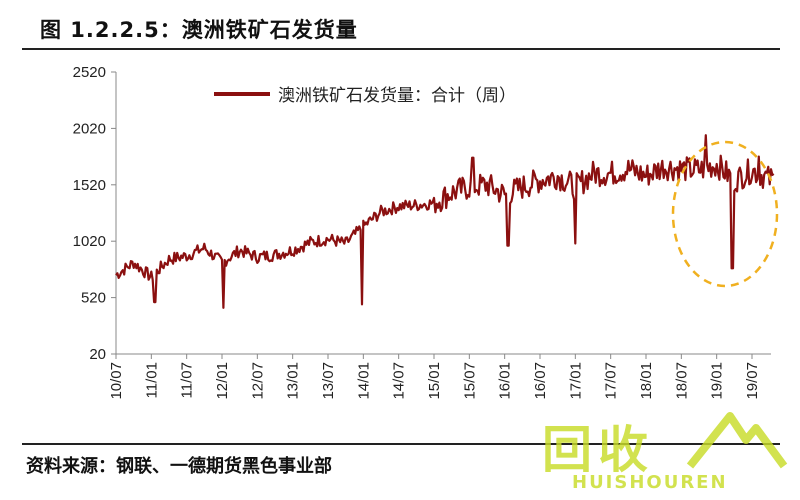 This screenshot has height=500, width=800. What do you see at coordinates (328, 381) in the screenshot?
I see `x-tick-label: 13/07` at bounding box center [328, 381].